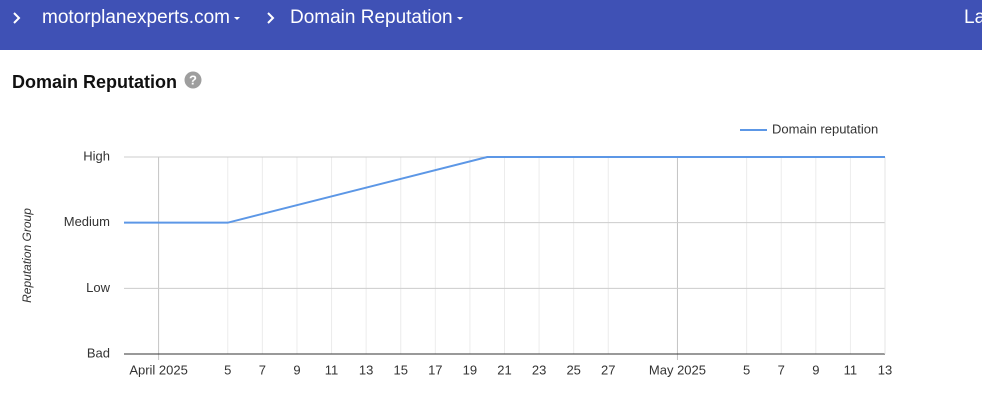 This screenshot has width=982, height=410. What do you see at coordinates (435, 369) in the screenshot?
I see `x-tick-label: 17` at bounding box center [435, 369].